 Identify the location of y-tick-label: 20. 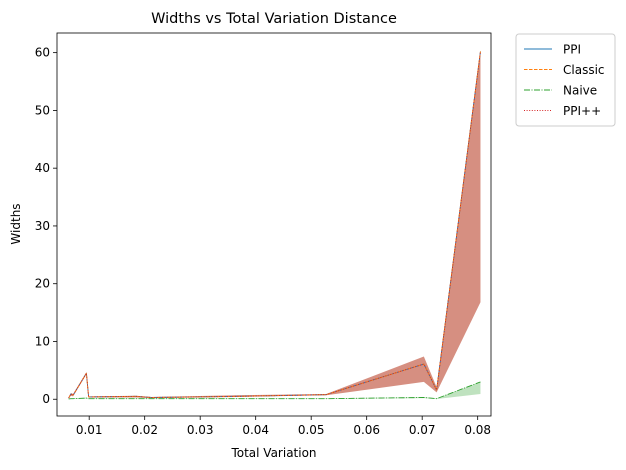
(42, 284).